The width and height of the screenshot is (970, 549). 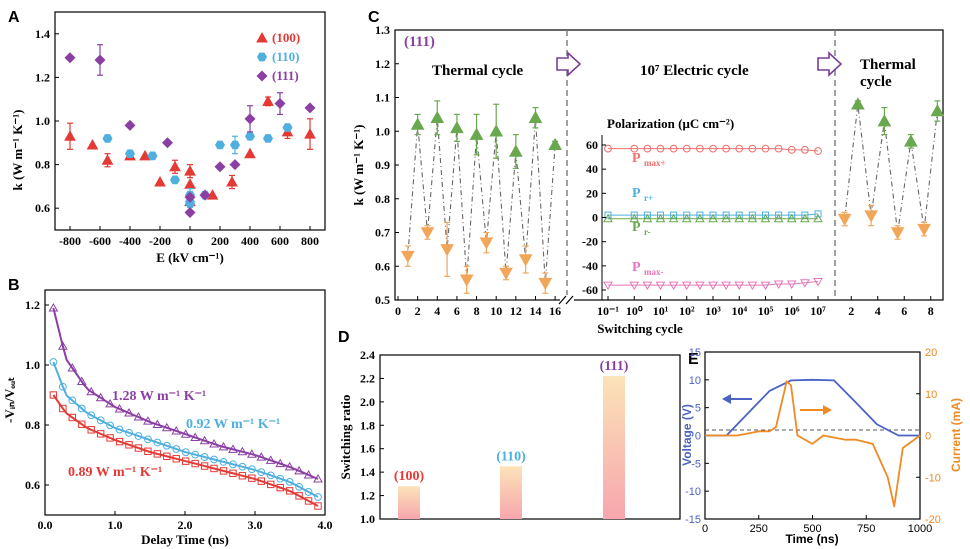 What do you see at coordinates (374, 17) in the screenshot?
I see `panel-c-label: C` at bounding box center [374, 17].